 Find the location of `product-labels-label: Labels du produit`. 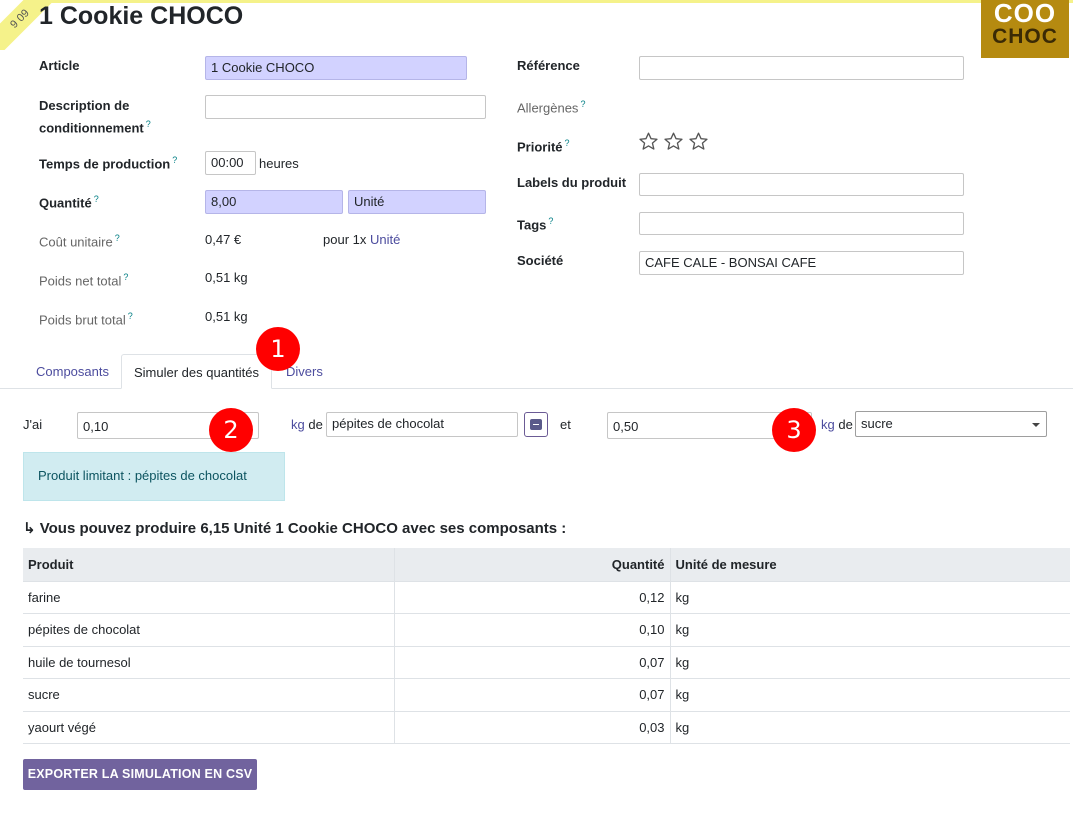

product-labels-label: Labels du produit is located at coordinates (572, 182).